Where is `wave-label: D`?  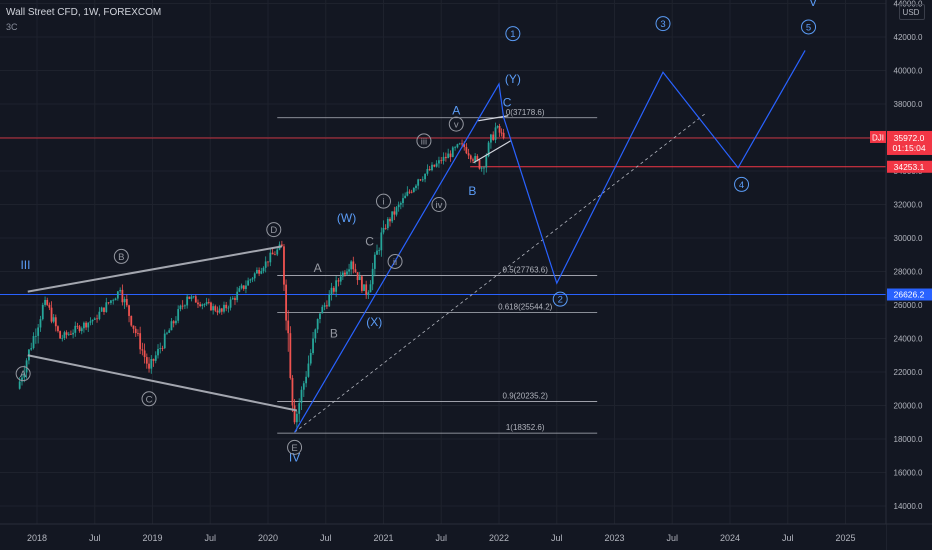
wave-label: D is located at coordinates (274, 230).